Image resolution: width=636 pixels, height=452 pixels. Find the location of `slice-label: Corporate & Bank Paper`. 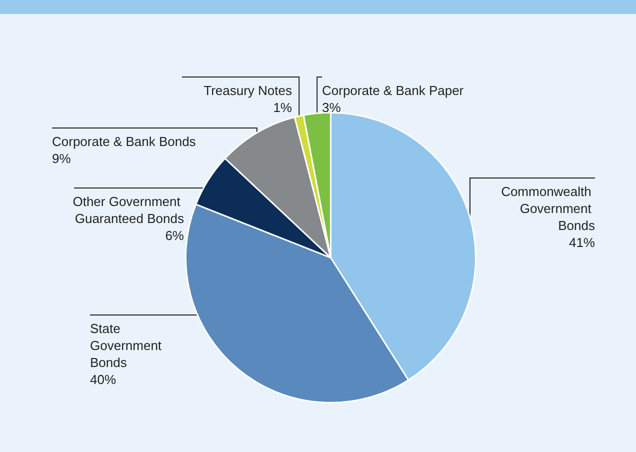

slice-label: Corporate & Bank Paper is located at coordinates (393, 90).